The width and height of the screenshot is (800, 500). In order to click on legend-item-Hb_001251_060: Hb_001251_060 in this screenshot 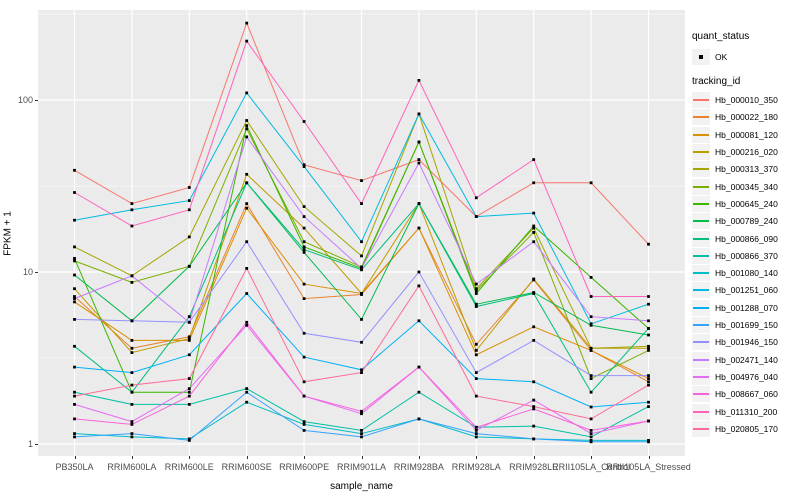, I will do `click(735, 290)`.